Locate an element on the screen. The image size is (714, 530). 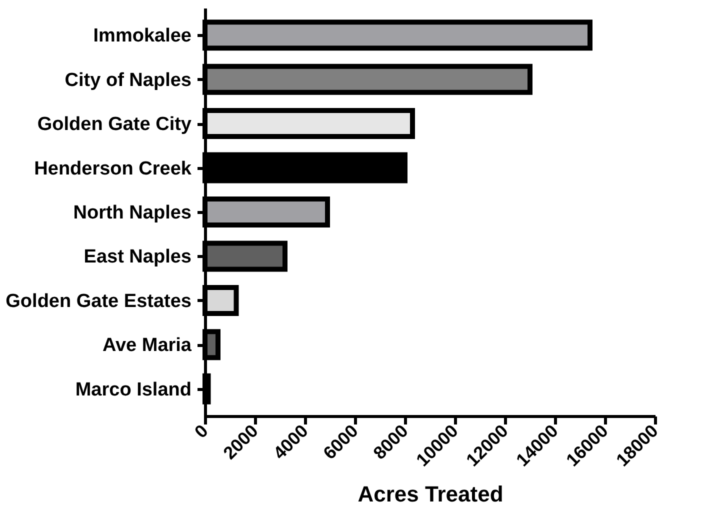
y-tick-label: Henderson Creek is located at coordinates (113, 169).